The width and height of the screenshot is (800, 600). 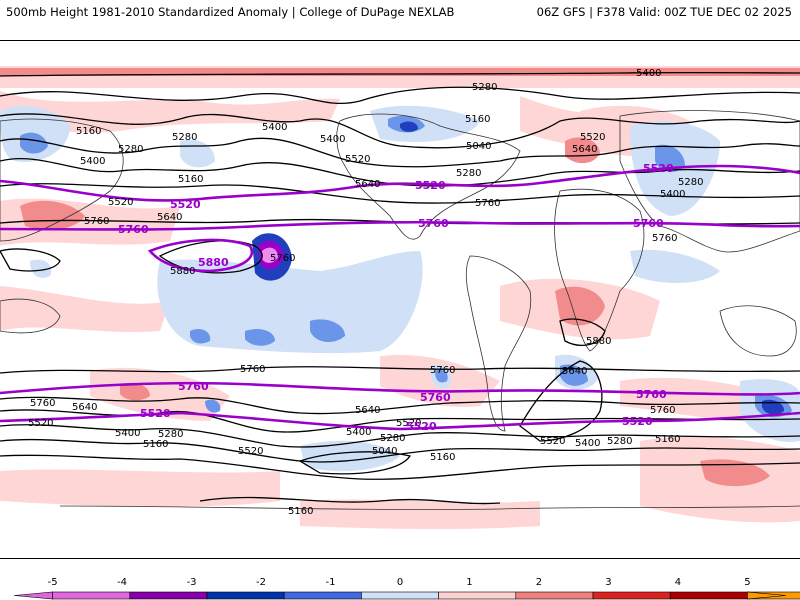 What do you see at coordinates (122, 582) in the screenshot?
I see `colorbar-tick-label: -4` at bounding box center [122, 582].